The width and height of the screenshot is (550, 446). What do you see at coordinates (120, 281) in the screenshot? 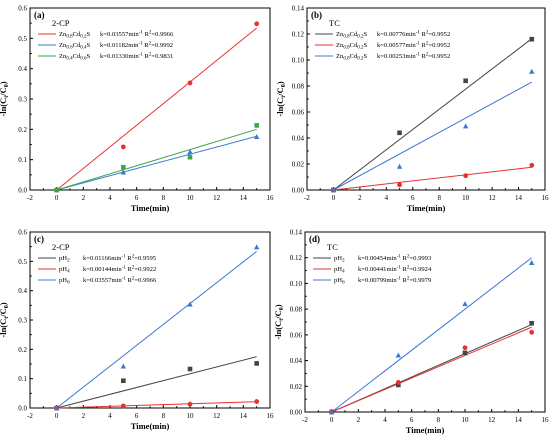
I see `legend-rate-series-3: k=0.03557min-1 R2=0.9966` at bounding box center [120, 281].